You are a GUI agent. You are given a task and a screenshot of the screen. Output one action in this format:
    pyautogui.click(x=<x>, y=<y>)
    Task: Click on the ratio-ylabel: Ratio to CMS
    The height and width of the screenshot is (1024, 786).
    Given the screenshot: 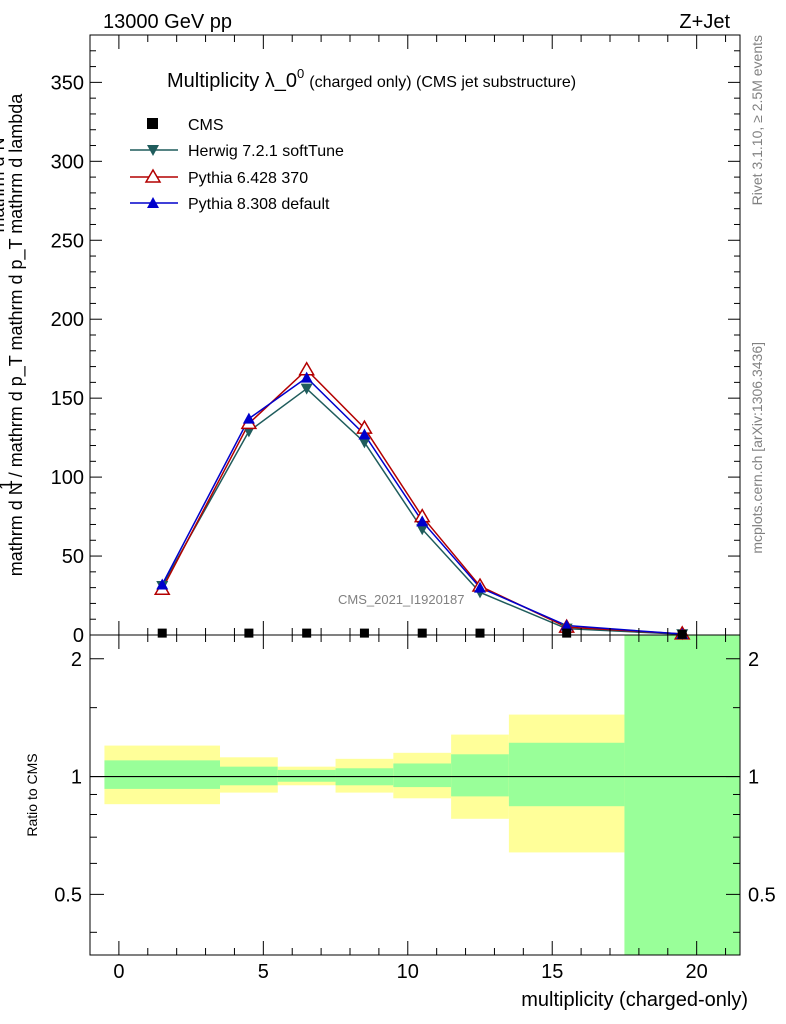 What is the action you would take?
    pyautogui.click(x=32, y=794)
    